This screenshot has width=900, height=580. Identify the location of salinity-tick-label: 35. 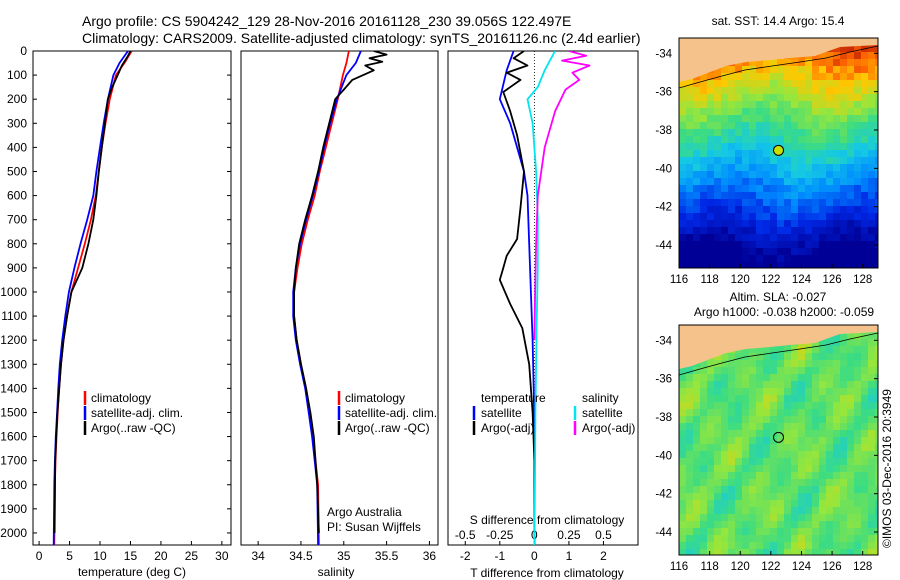
(344, 556).